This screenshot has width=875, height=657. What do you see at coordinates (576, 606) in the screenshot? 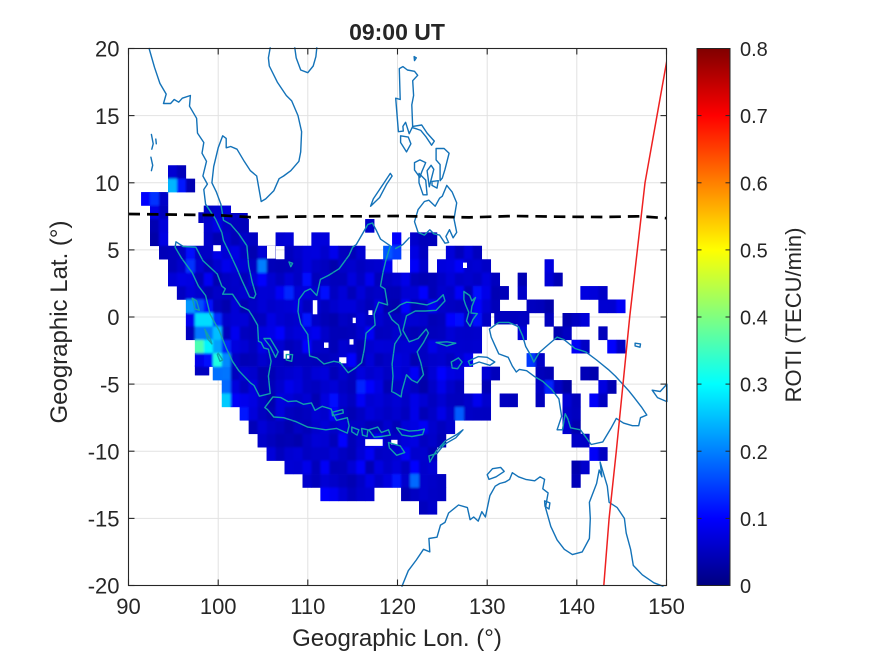
I see `svg-text: 140` at bounding box center [576, 606].